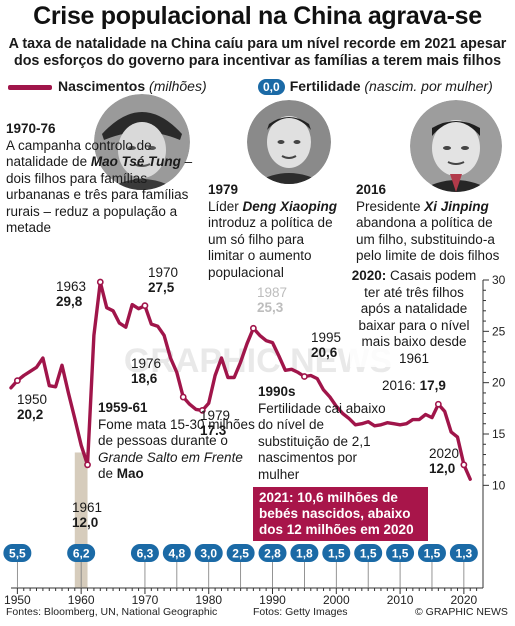 The height and width of the screenshot is (626, 515). What do you see at coordinates (428, 86) in the screenshot?
I see `legend-fertility-unit: (nascim. por mulher)` at bounding box center [428, 86].